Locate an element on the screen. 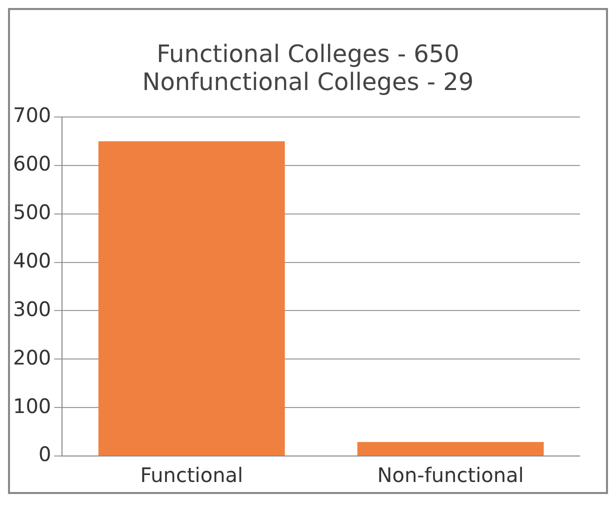 The height and width of the screenshot is (515, 614). y-tick-label: 700 is located at coordinates (32, 115).